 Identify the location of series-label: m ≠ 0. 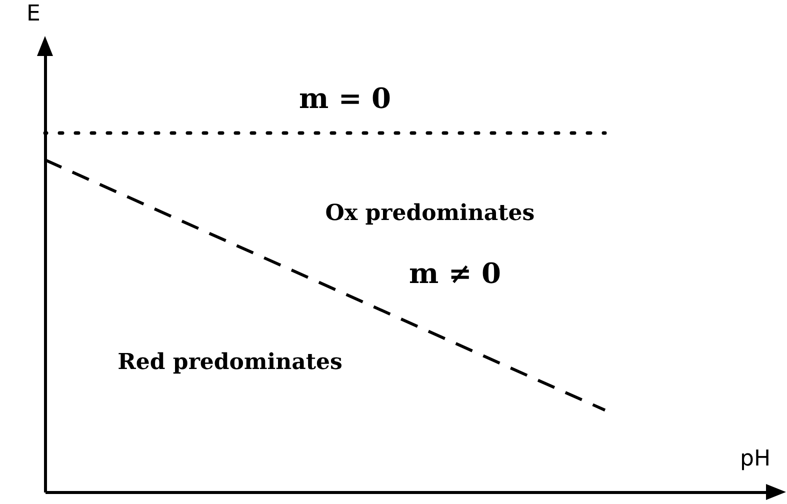
(455, 273).